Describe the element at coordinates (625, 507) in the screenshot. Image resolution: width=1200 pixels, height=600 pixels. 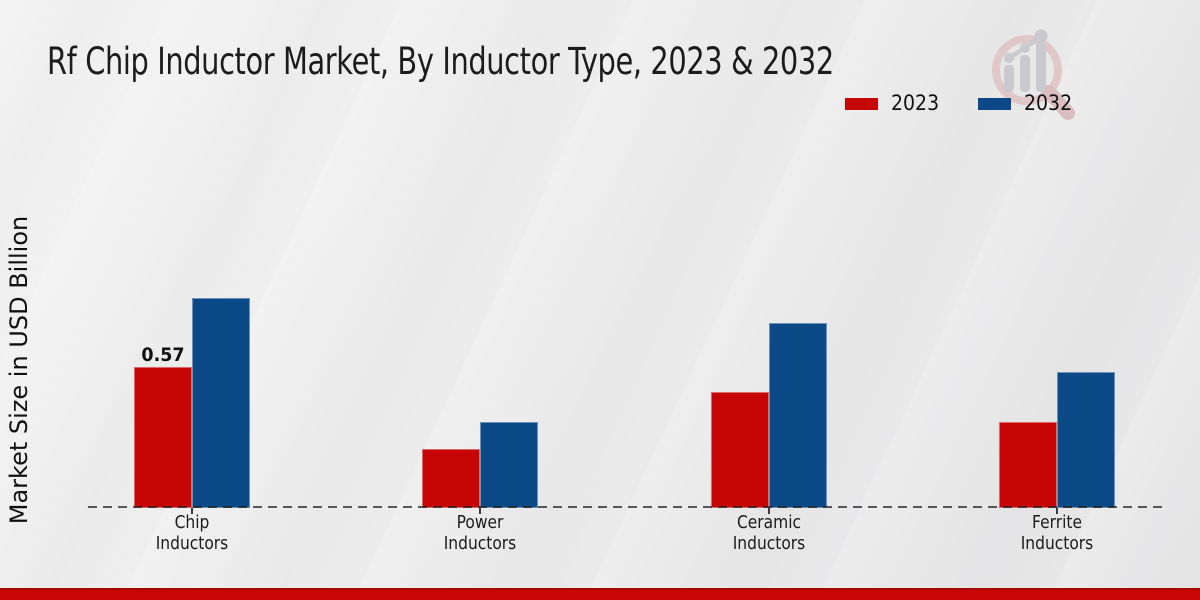
I see `x-axis-zero-line` at that location.